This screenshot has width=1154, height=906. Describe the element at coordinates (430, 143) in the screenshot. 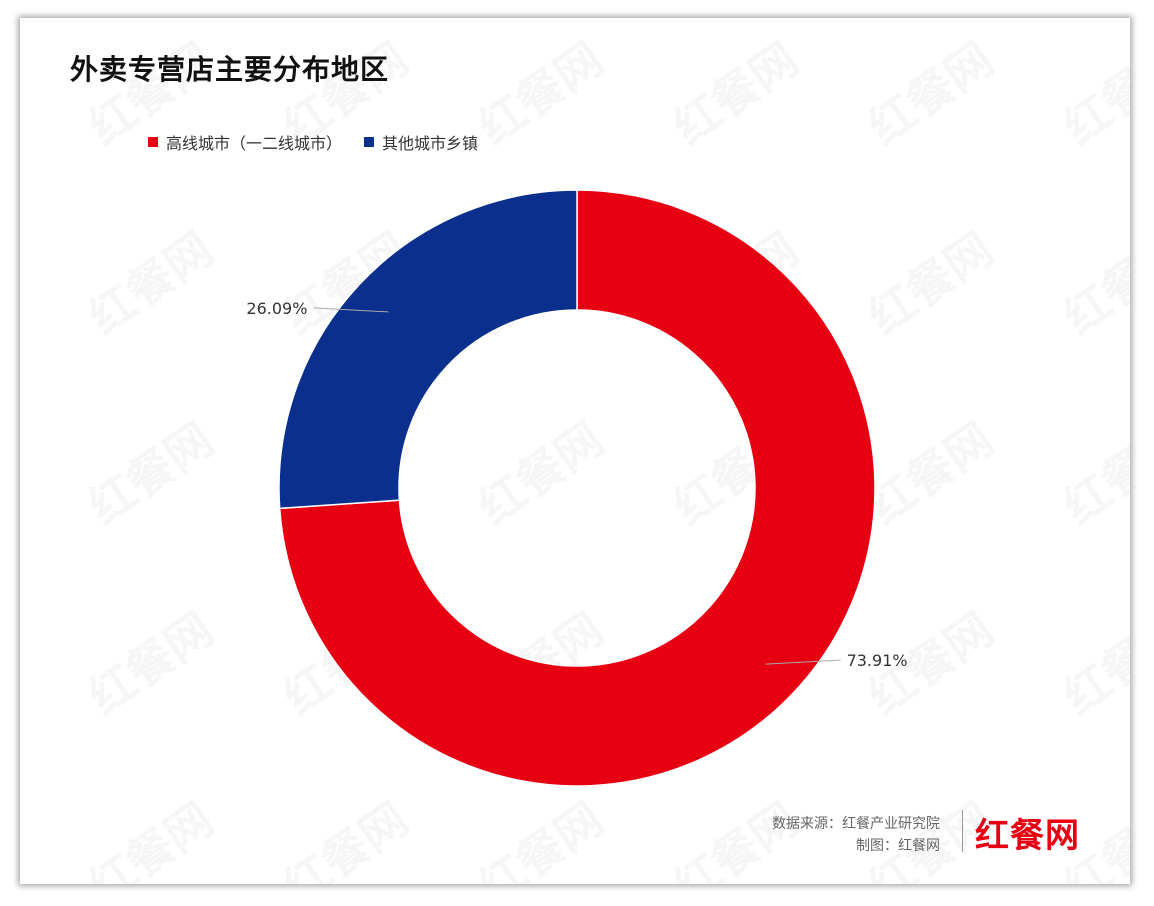

I see `legend-label-other: 其他城市乡镇` at that location.